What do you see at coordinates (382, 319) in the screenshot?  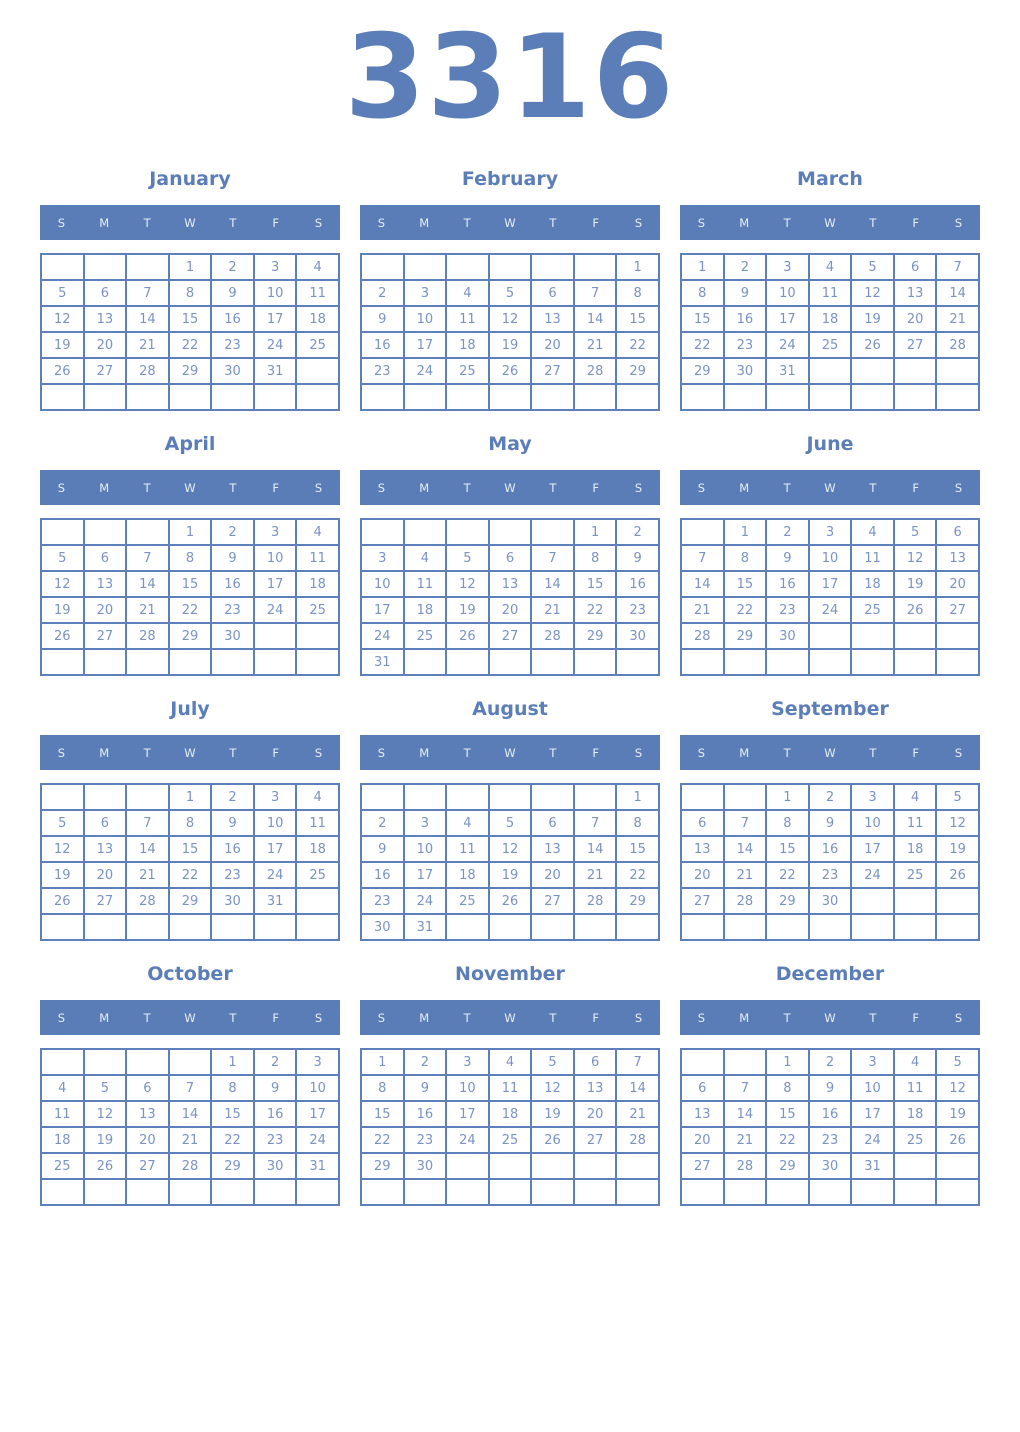 I see `day-cell: 9` at bounding box center [382, 319].